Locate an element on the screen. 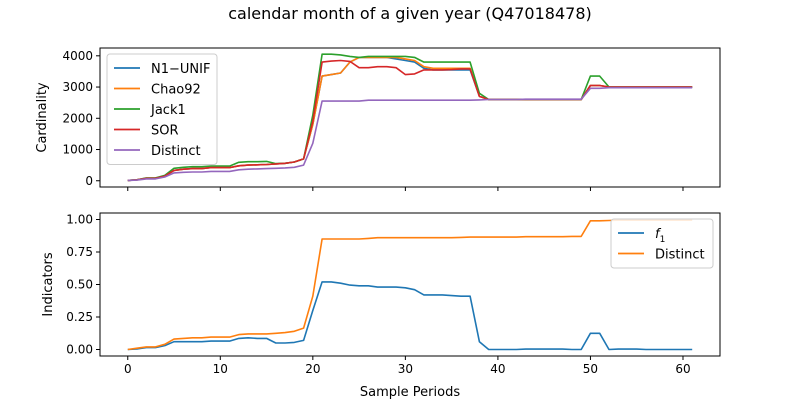  x-tick-label: 20 is located at coordinates (312, 369).